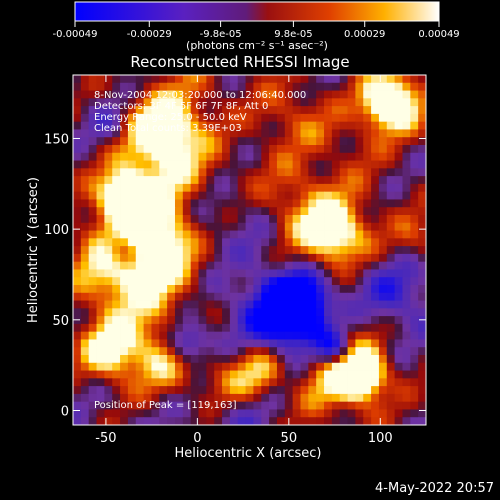  Describe the element at coordinates (65, 411) in the screenshot. I see `y-tick-label: 0` at that location.